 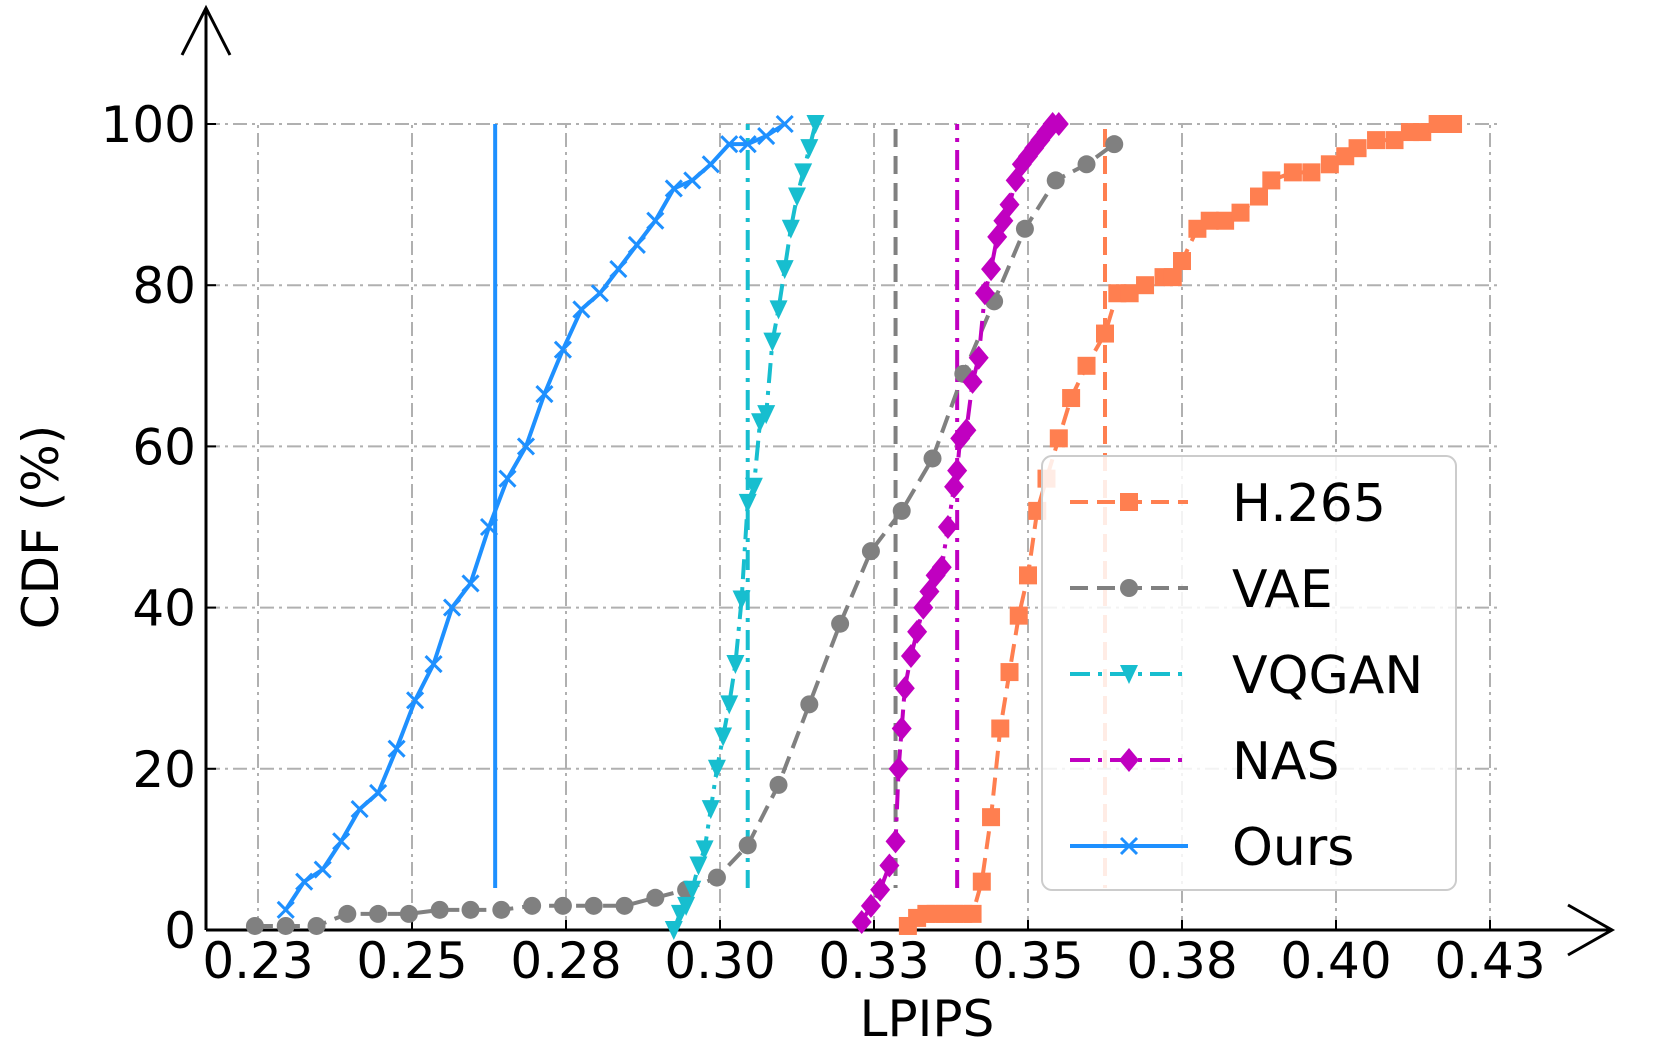 I want to click on legend-entry-ours: Ours, so click(x=1212, y=848).